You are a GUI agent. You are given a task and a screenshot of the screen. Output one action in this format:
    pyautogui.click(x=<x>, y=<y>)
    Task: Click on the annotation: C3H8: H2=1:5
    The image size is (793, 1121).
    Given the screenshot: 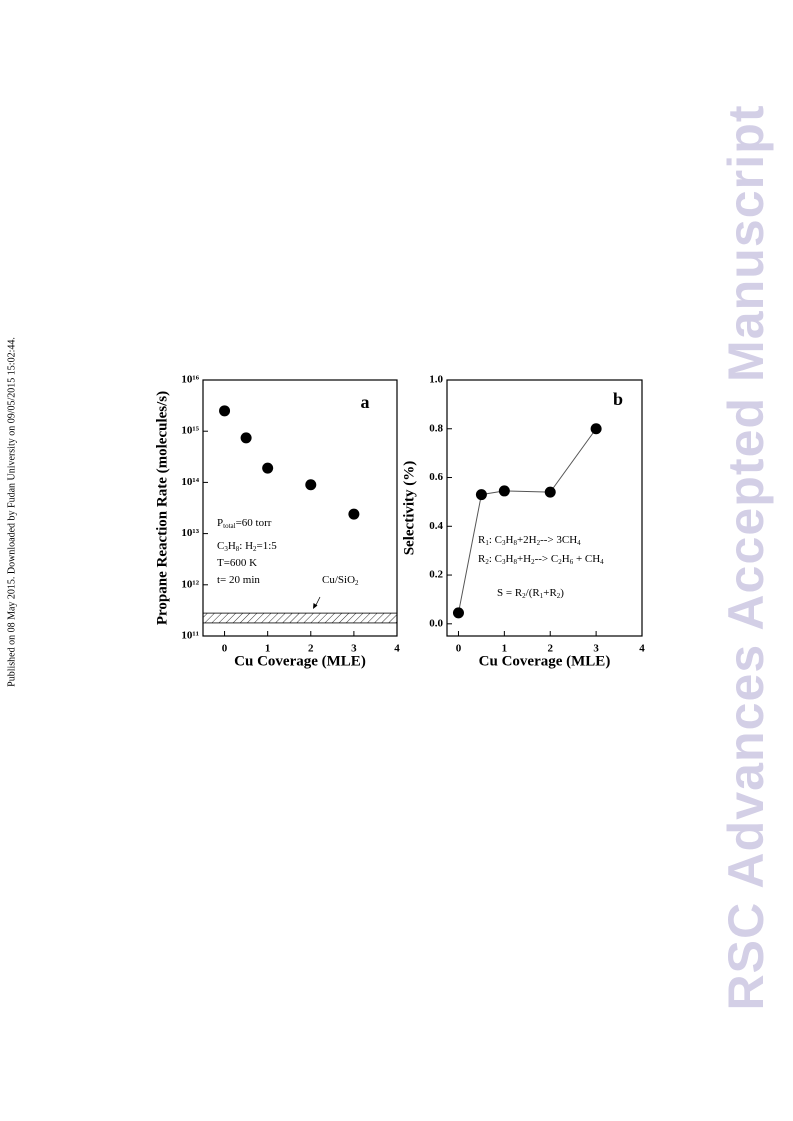 What is the action you would take?
    pyautogui.click(x=247, y=546)
    